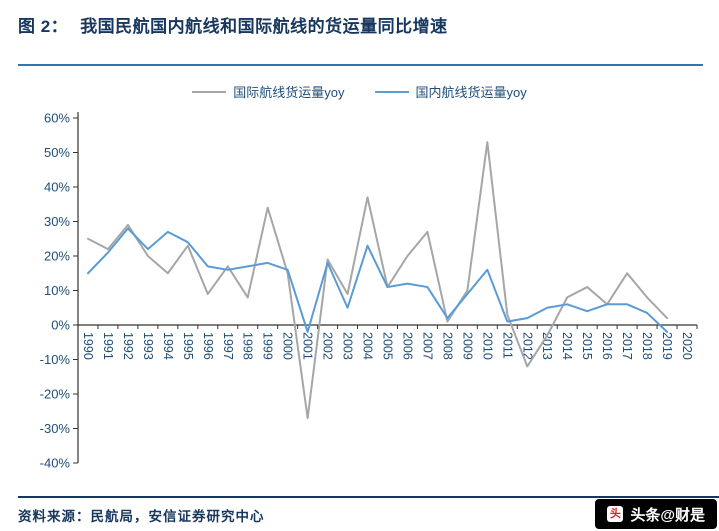  I want to click on svg-text: 10%, so click(57, 290).